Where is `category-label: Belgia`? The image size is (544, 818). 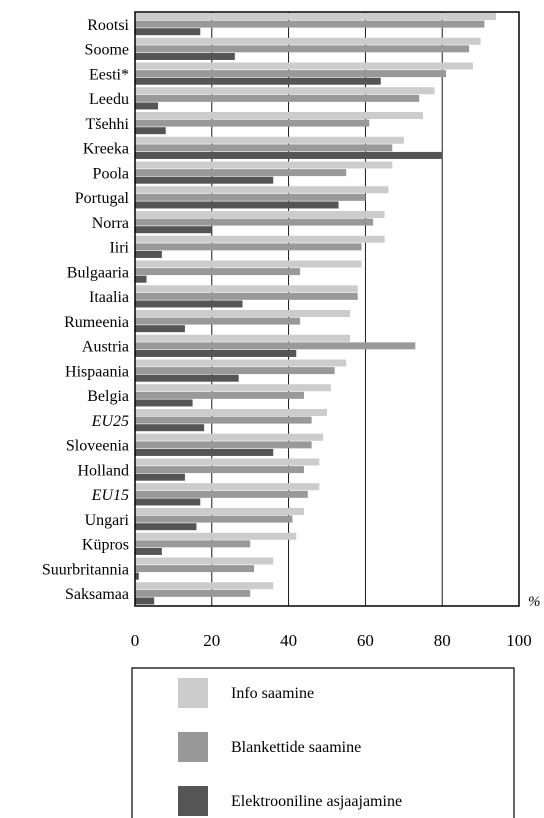
category-label: Belgia is located at coordinates (108, 396).